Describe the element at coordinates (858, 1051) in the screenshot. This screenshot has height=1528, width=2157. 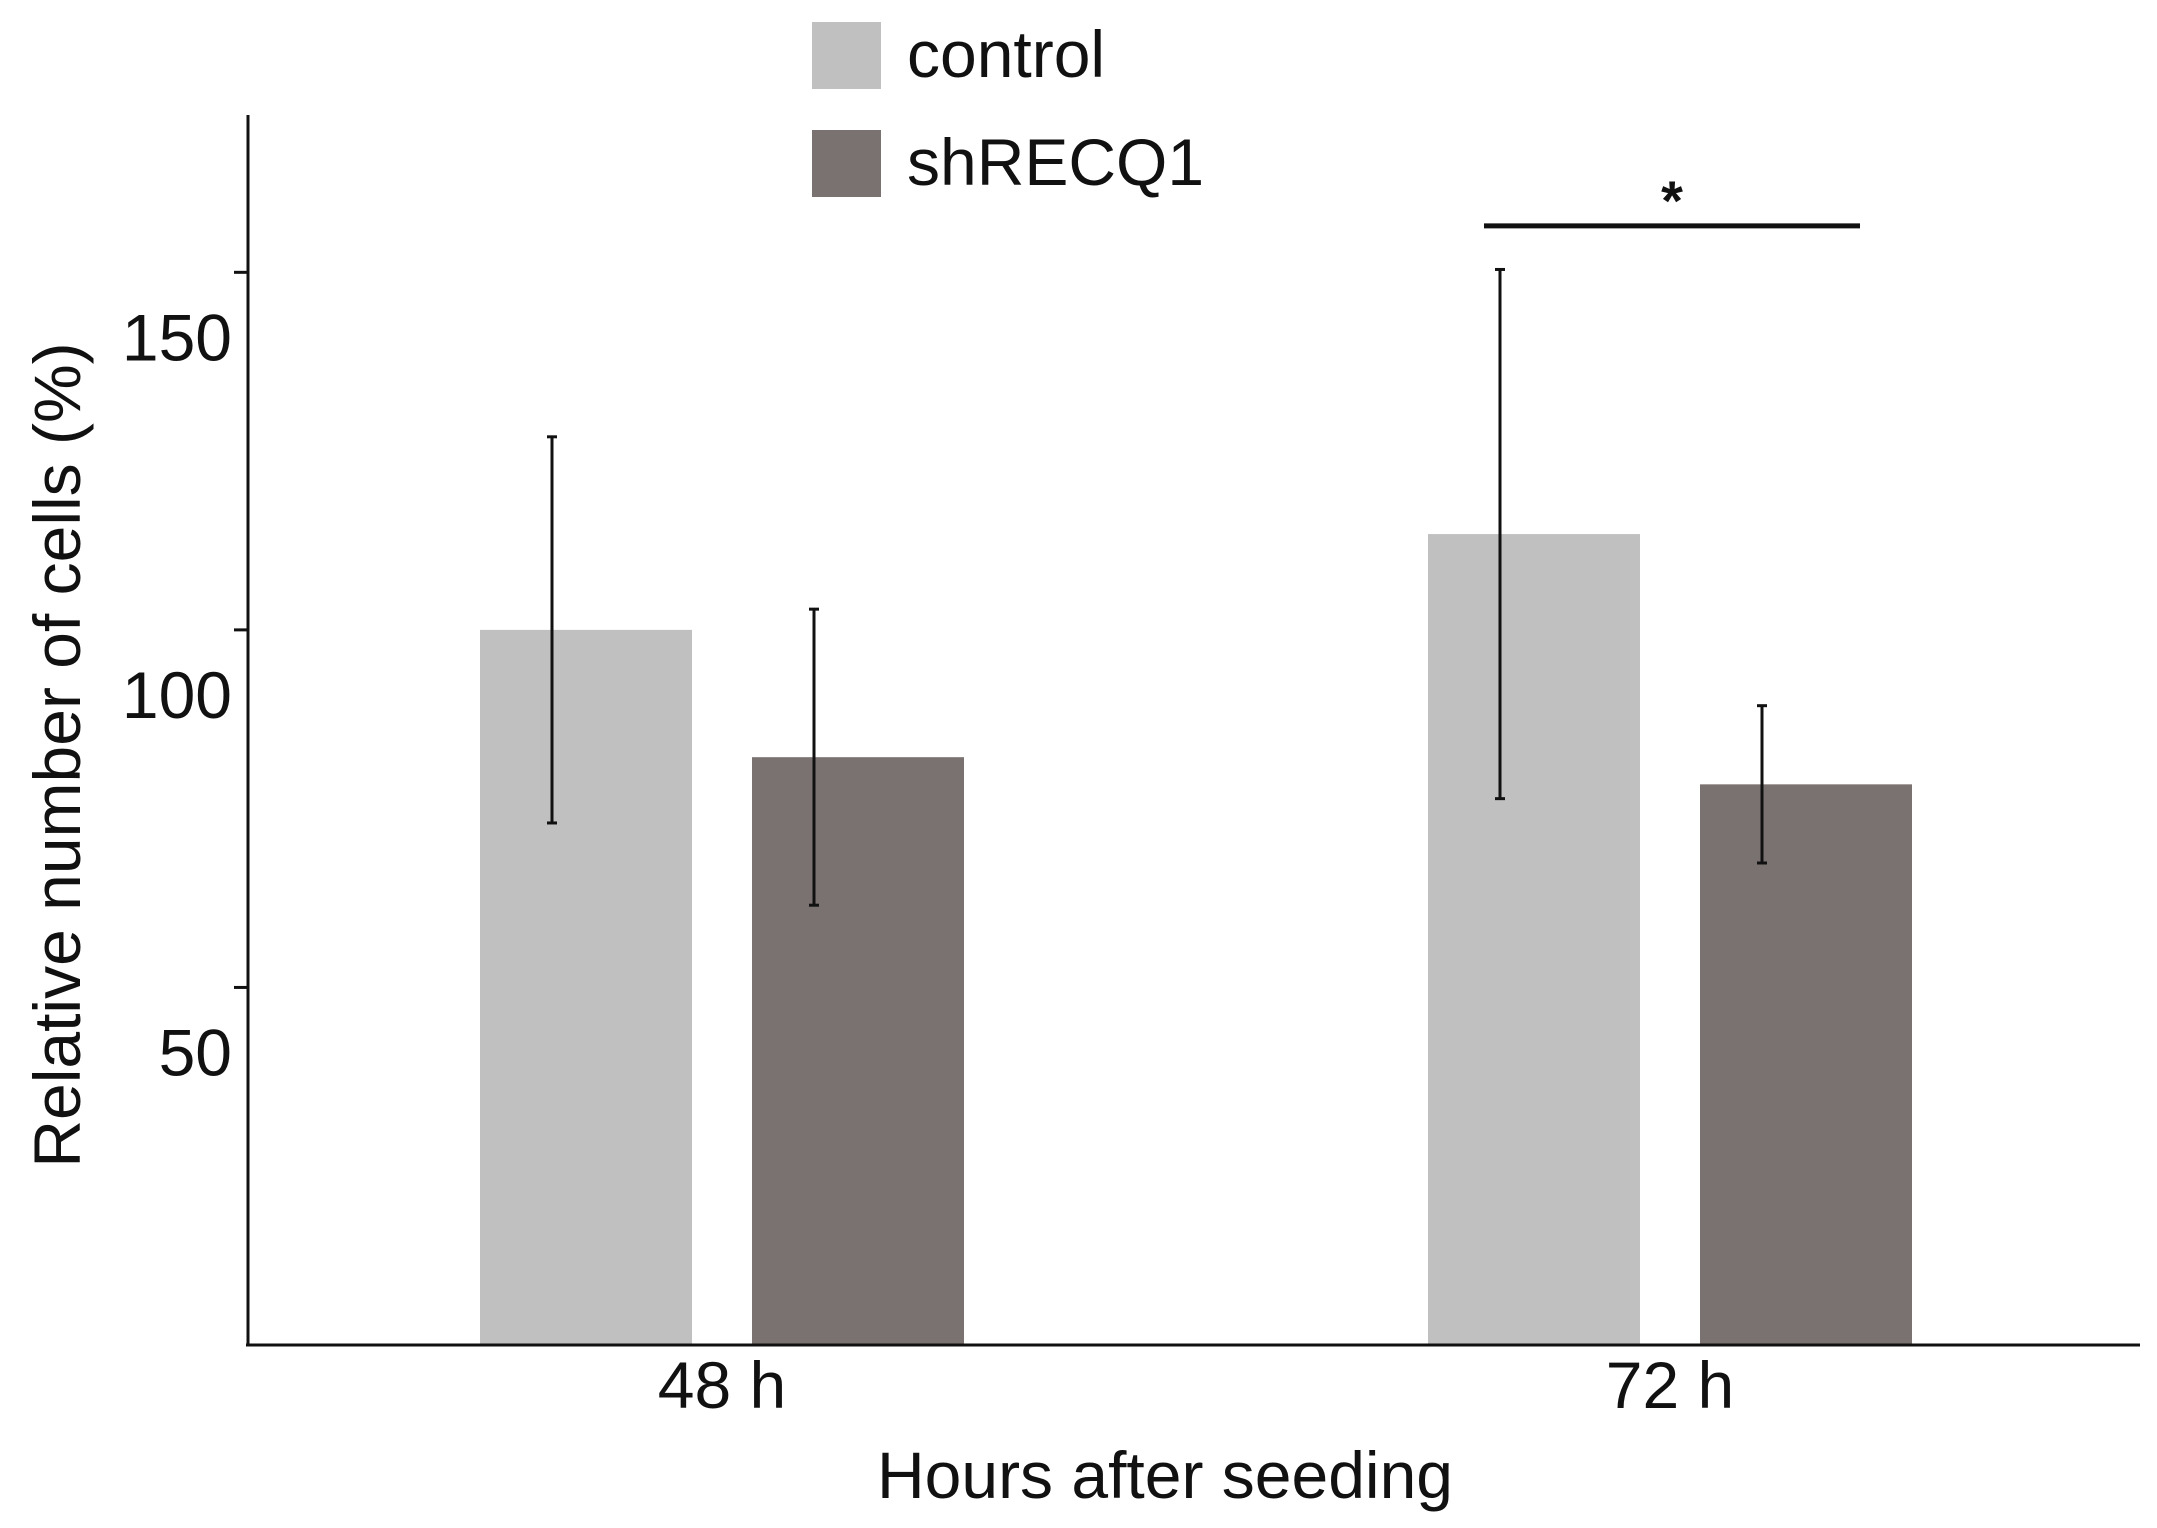
I see `bar-shRECQ1-48h` at that location.